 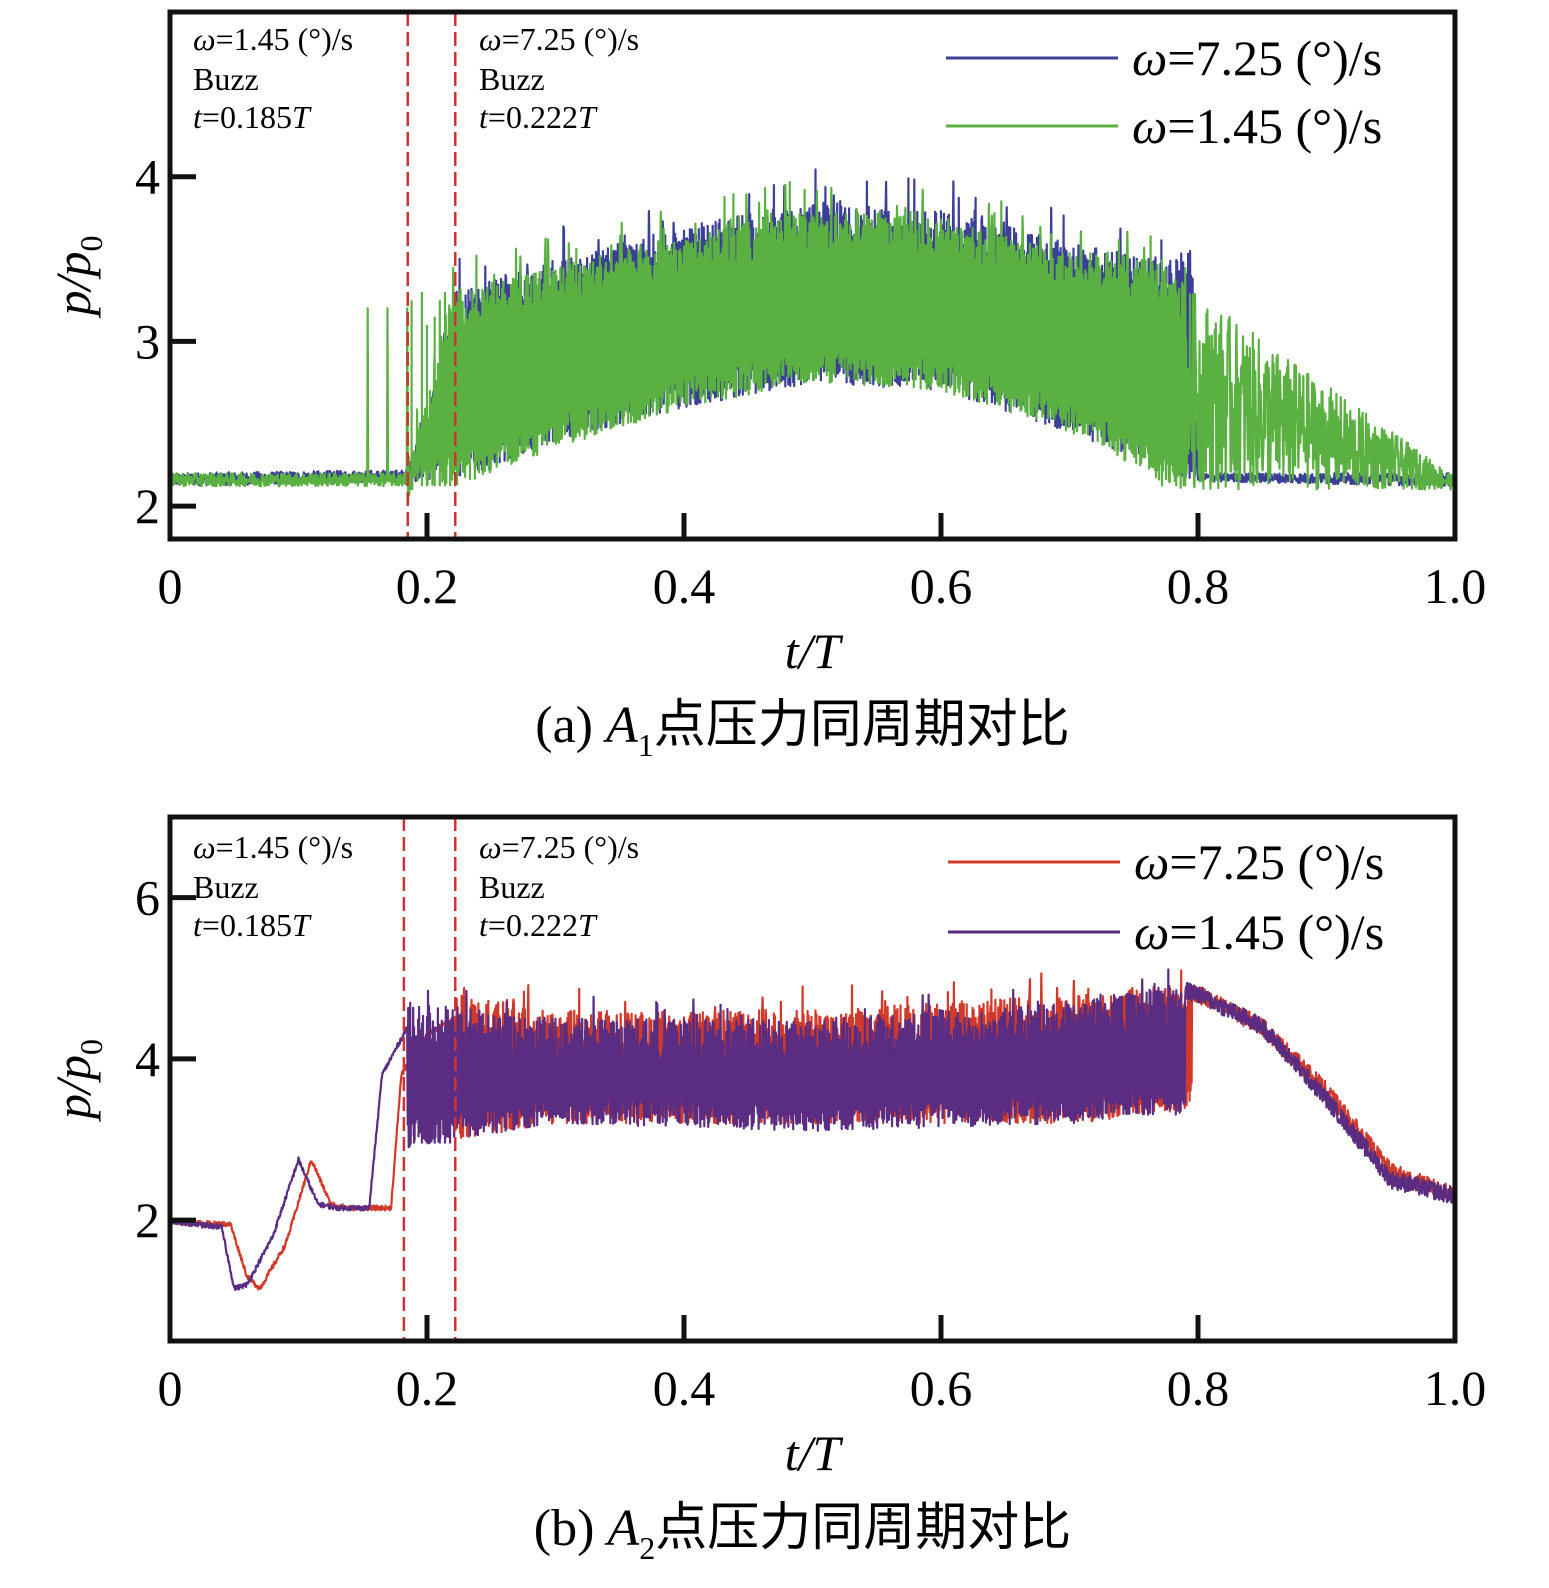 I want to click on panel-b-legend: ω=7.25 (°)/s ω=1.45 (°)/s, so click(x=1166, y=897).